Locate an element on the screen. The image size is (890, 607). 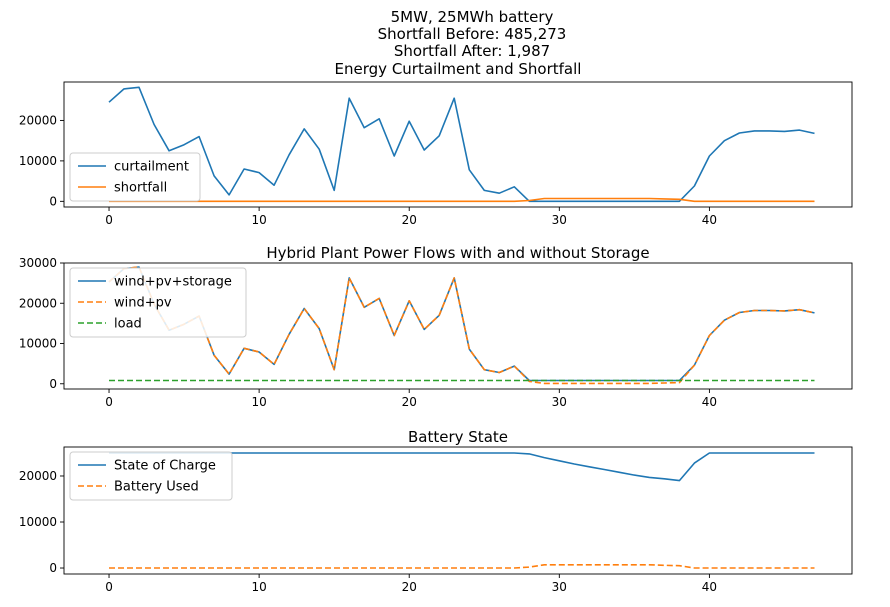
legend: curtailment shortfall is located at coordinates (135, 177).